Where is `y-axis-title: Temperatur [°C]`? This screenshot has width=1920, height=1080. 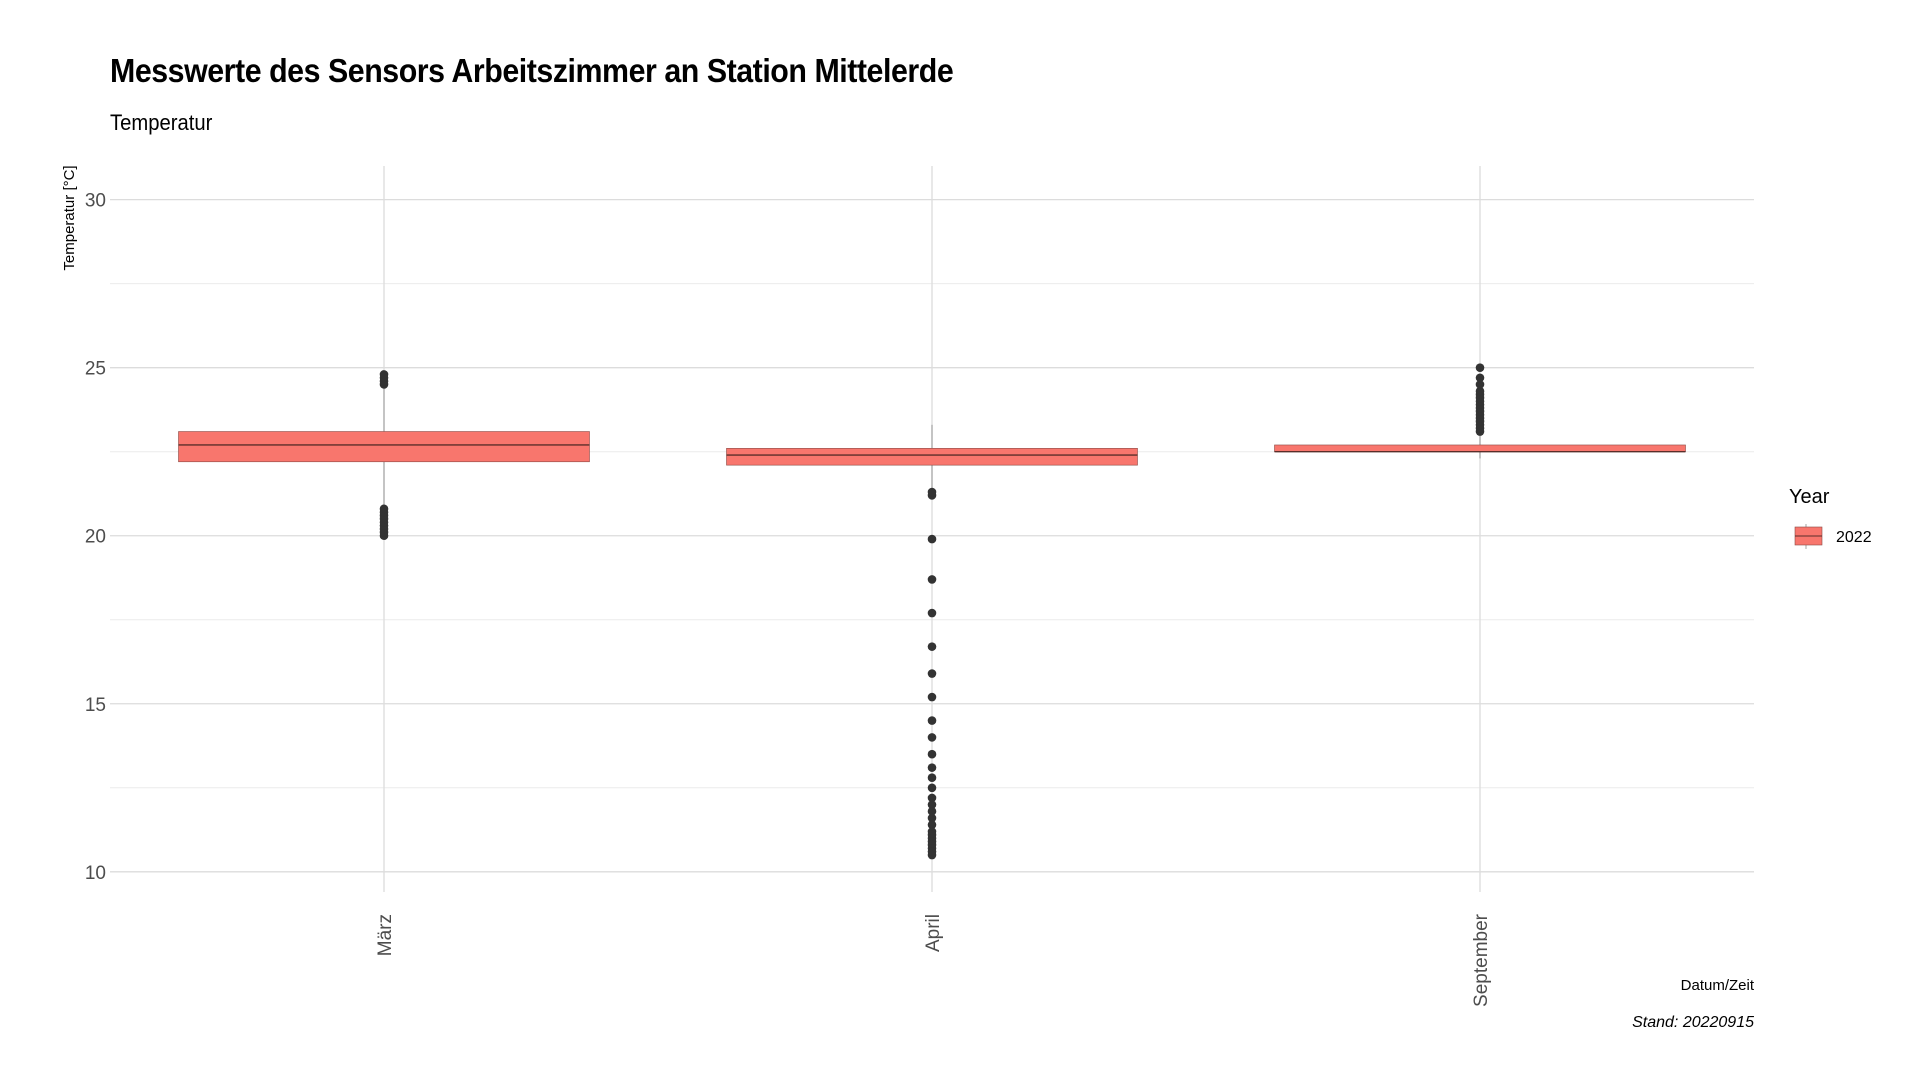 y-axis-title: Temperatur [°C] is located at coordinates (69, 217).